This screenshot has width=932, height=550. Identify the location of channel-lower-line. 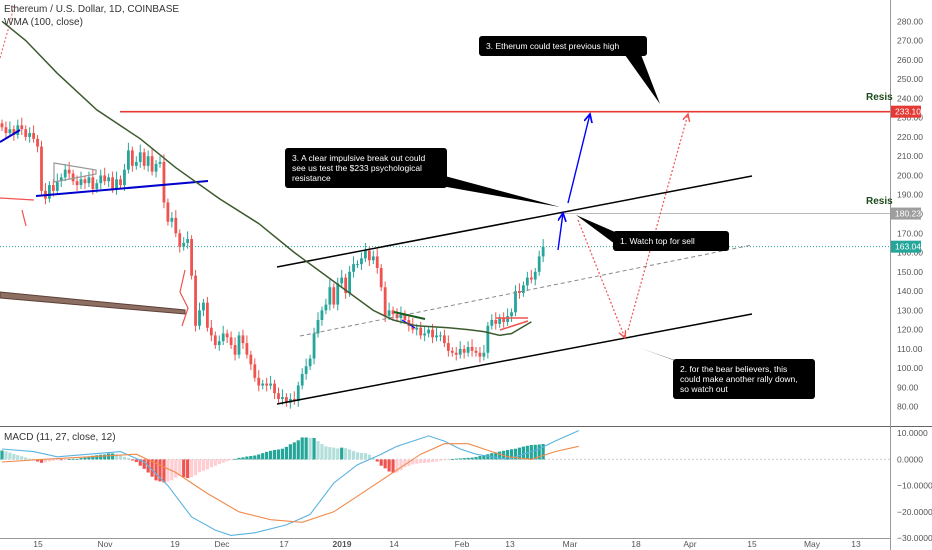
(514, 359).